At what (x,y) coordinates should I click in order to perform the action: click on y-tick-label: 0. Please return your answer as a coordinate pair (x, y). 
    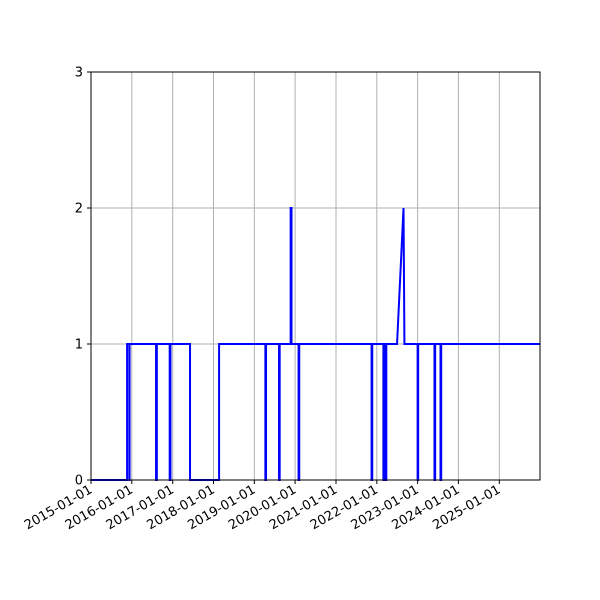
    Looking at the image, I should click on (79, 481).